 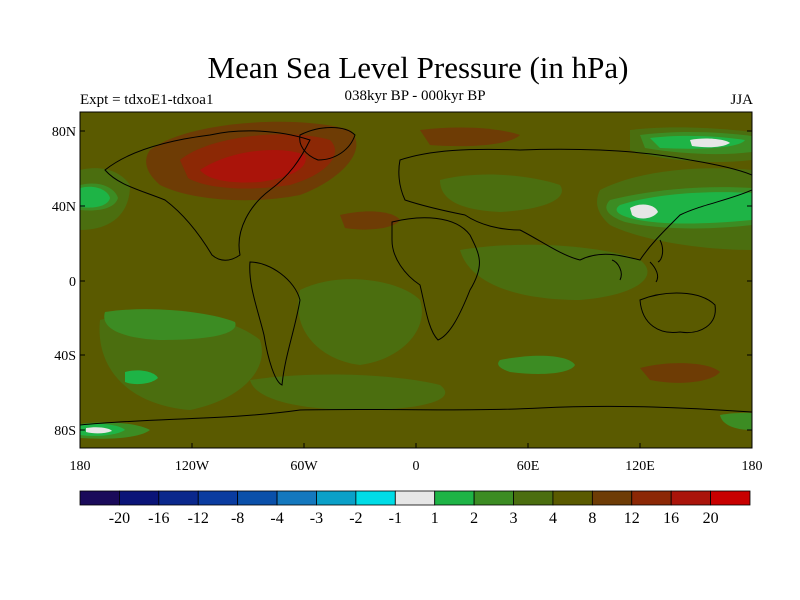 I want to click on colorbar-label: 8, so click(x=592, y=518).